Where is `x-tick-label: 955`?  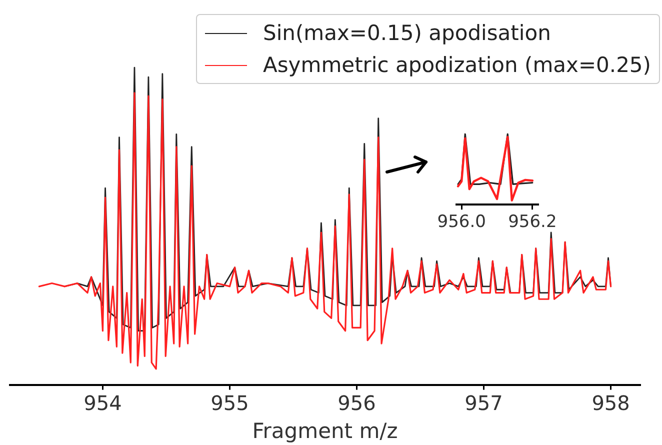 x-tick-label: 955 is located at coordinates (229, 403).